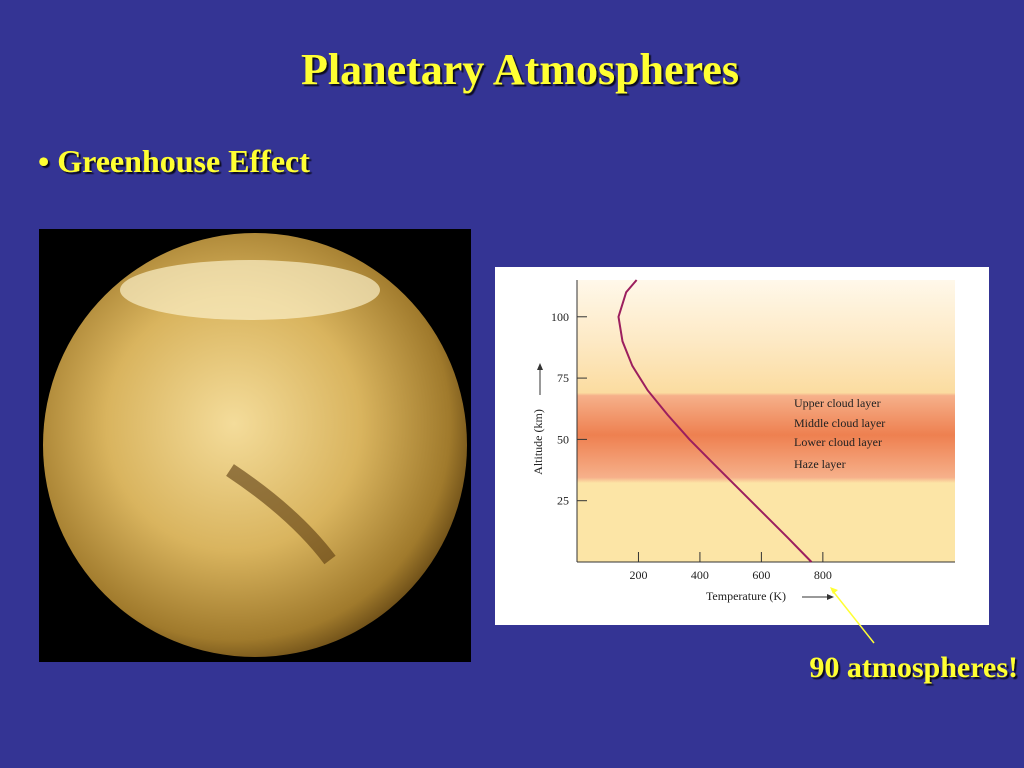 The width and height of the screenshot is (1024, 768). What do you see at coordinates (638, 575) in the screenshot?
I see `x-tick-label: 200` at bounding box center [638, 575].